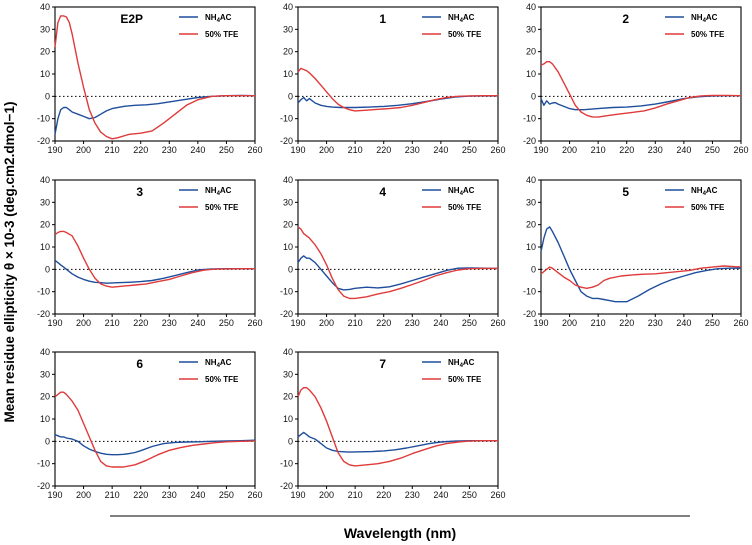  I want to click on panel-title: 5, so click(625, 192).